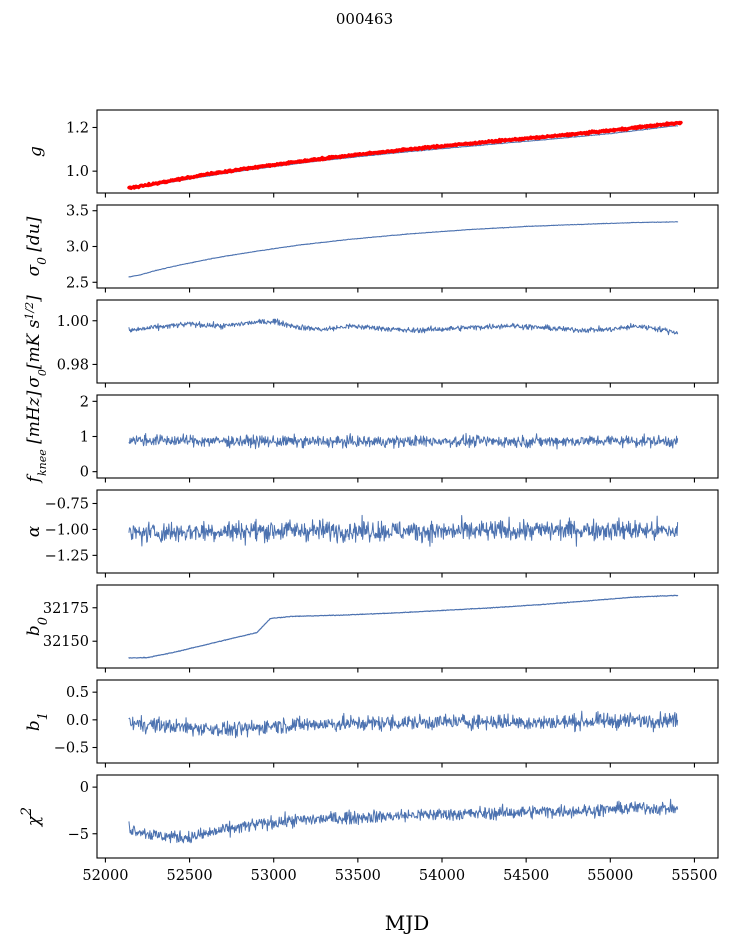  I want to click on series-sigma0-mk-values, so click(403, 327).